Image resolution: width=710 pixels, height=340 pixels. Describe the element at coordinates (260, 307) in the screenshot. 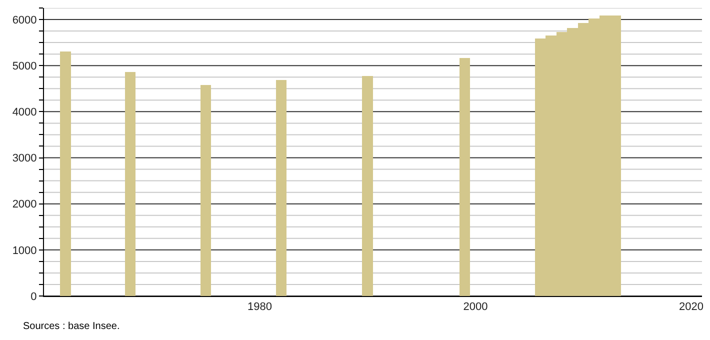

I see `x-tick-label: 1980` at that location.